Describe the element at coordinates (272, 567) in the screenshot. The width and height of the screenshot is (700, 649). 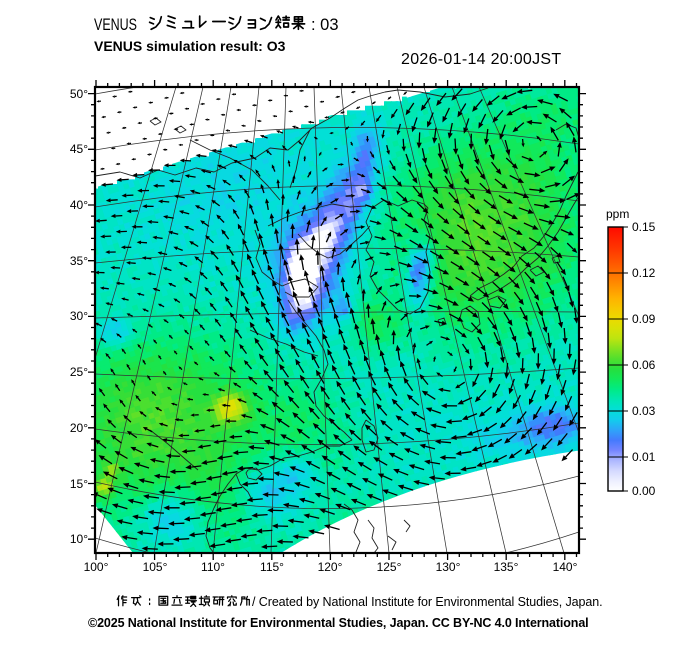
I see `svg-text: 115°` at that location.